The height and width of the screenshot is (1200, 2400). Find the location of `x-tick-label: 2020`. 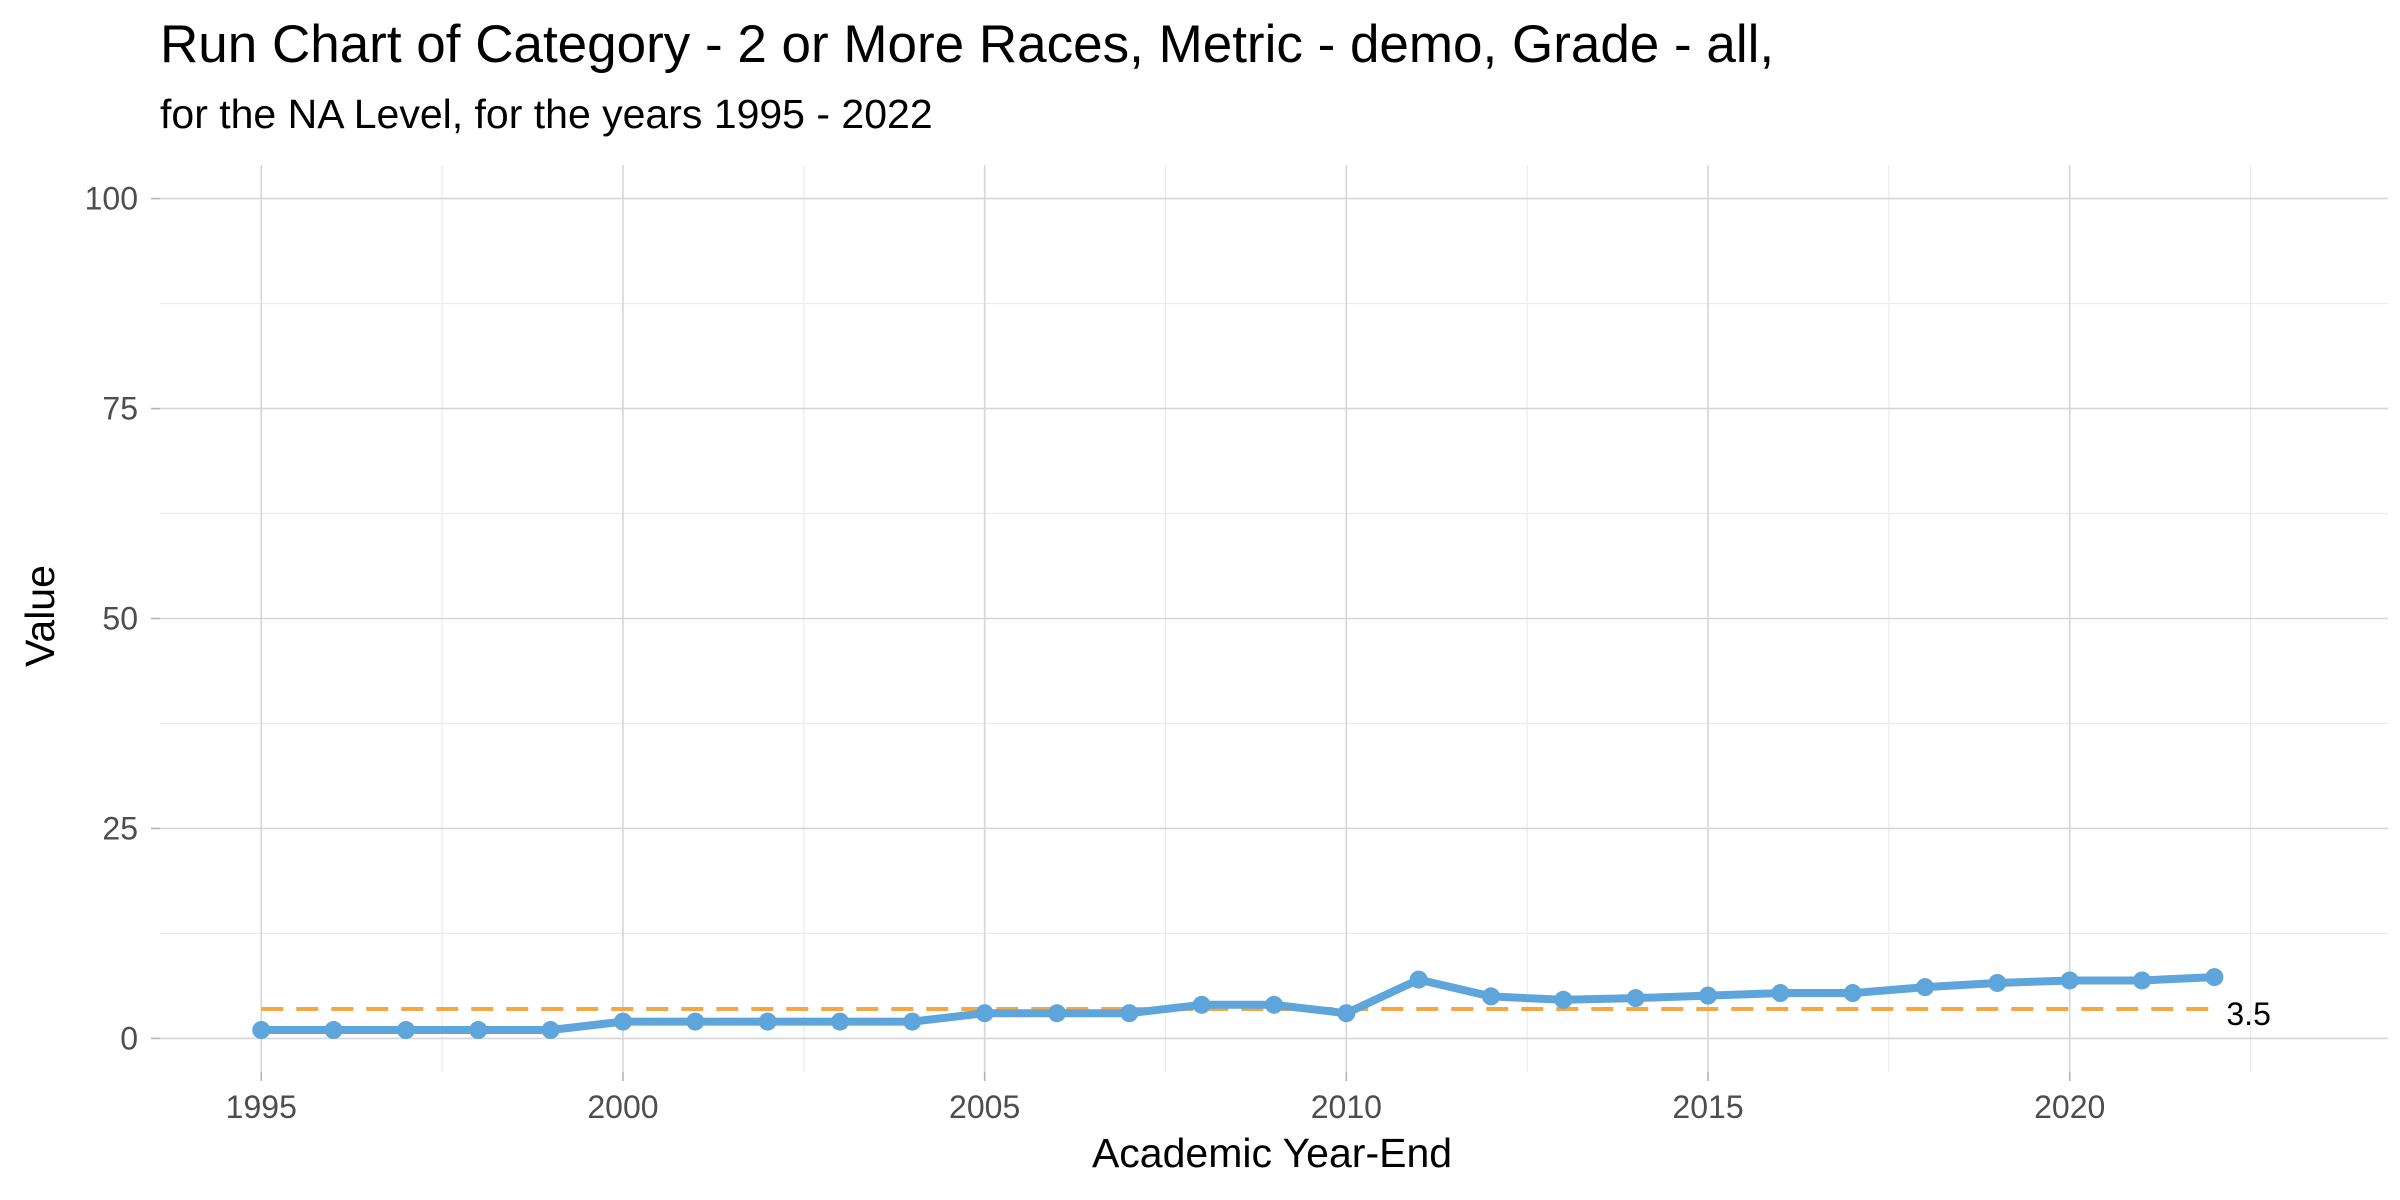

x-tick-label: 2020 is located at coordinates (2069, 1107).